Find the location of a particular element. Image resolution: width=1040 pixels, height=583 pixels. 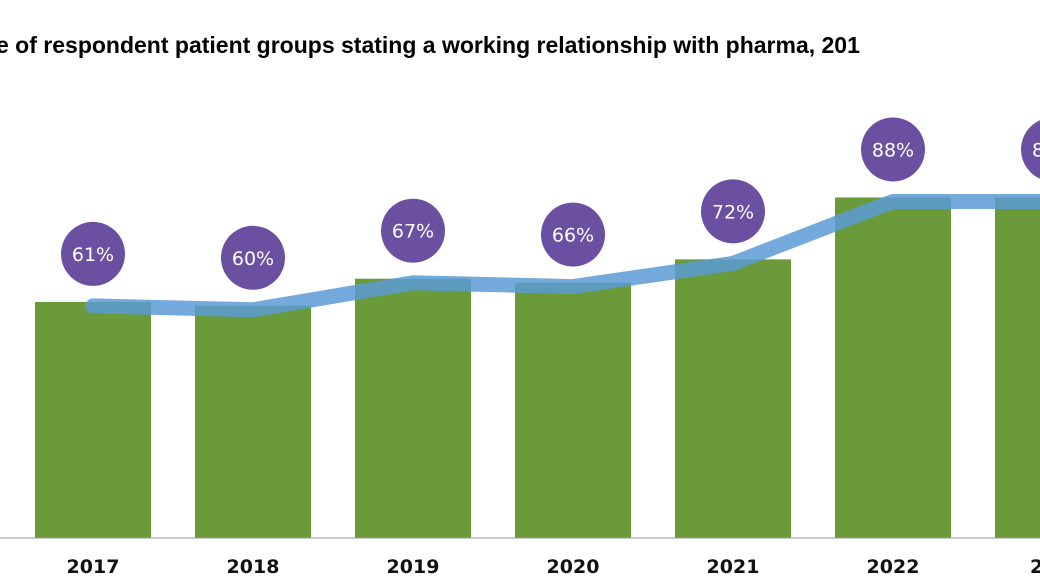

x-tick-label: 2 is located at coordinates (1035, 567).